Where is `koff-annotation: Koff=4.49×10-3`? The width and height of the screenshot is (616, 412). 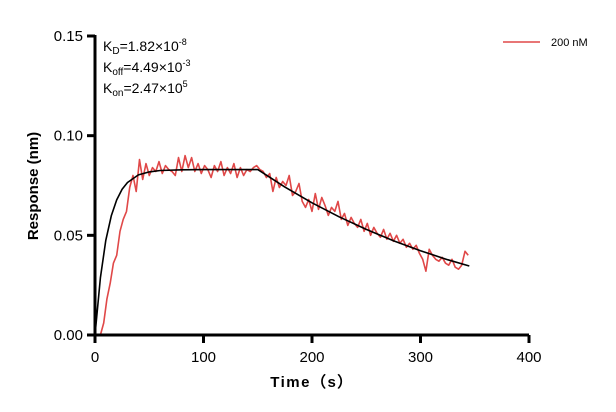
koff-annotation: Koff=4.49×10-3 is located at coordinates (146, 68).